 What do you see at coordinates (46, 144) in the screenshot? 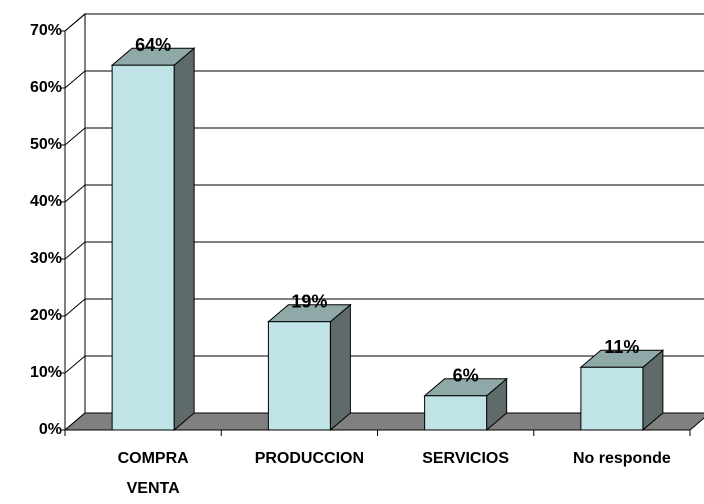
I see `y-tick-label: 50%` at bounding box center [46, 144].